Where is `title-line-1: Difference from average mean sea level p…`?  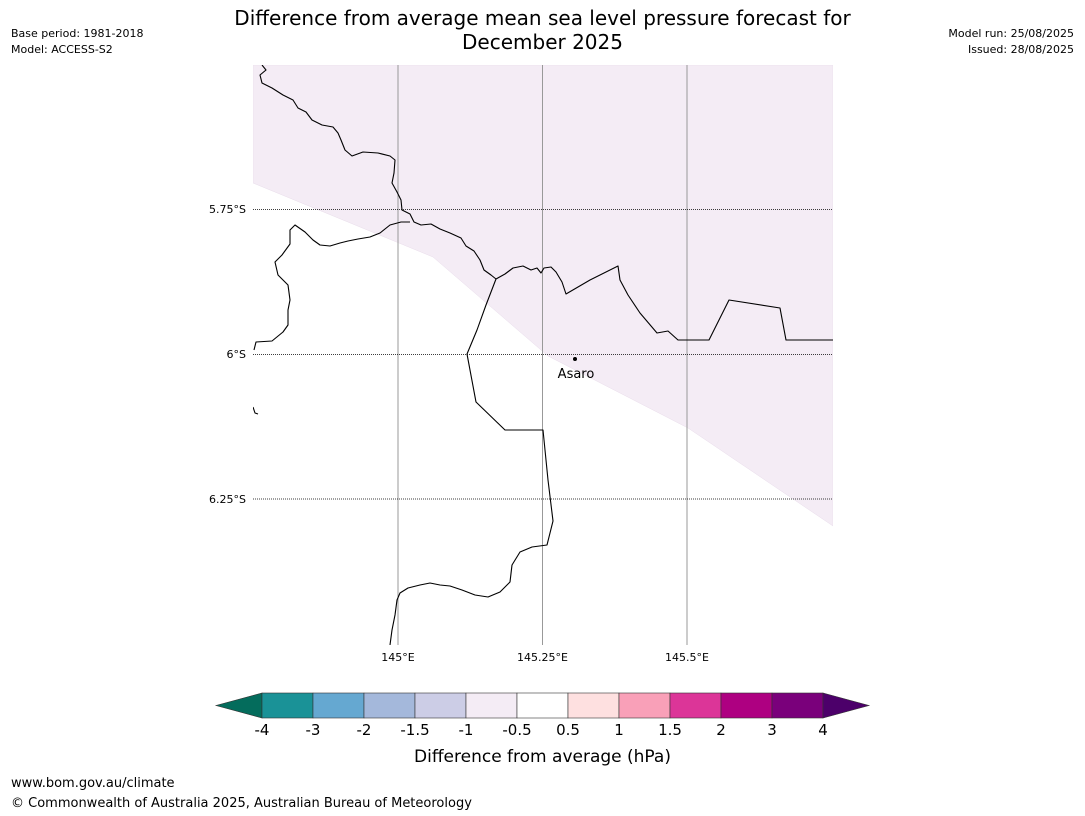 title-line-1: Difference from average mean sea level p… is located at coordinates (542, 18).